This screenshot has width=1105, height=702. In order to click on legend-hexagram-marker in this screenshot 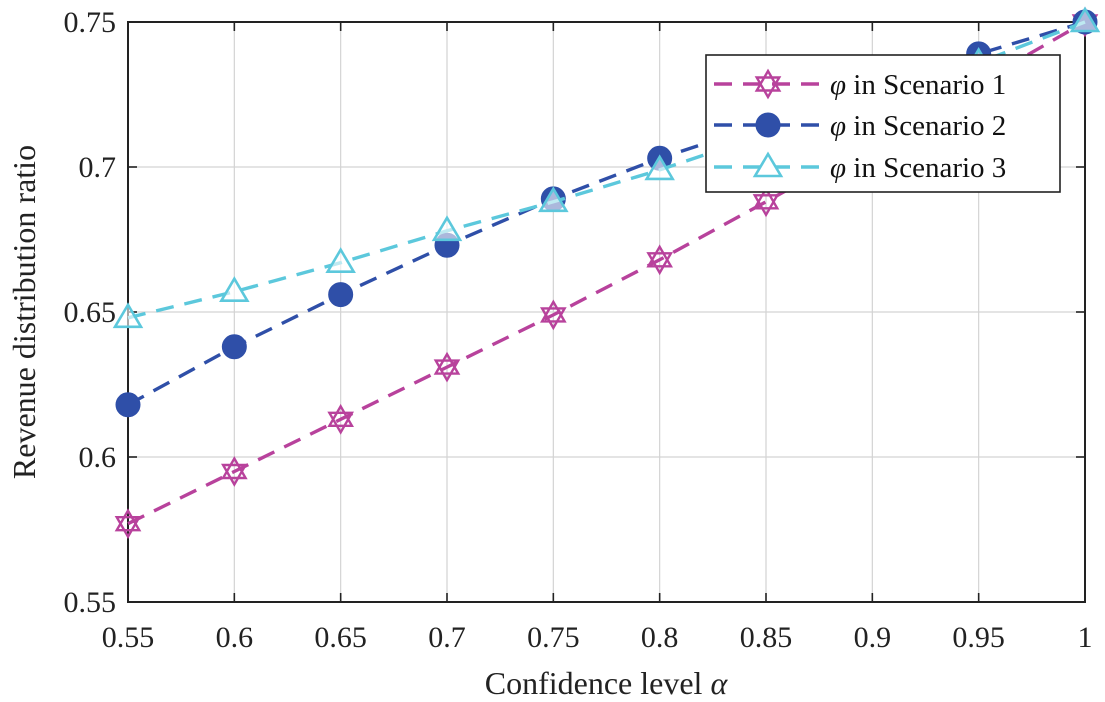, I will do `click(768, 84)`.